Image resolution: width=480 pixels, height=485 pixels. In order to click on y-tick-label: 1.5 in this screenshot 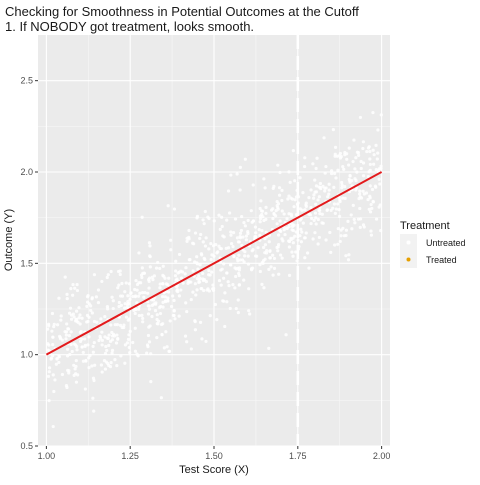, I will do `click(26, 263)`.